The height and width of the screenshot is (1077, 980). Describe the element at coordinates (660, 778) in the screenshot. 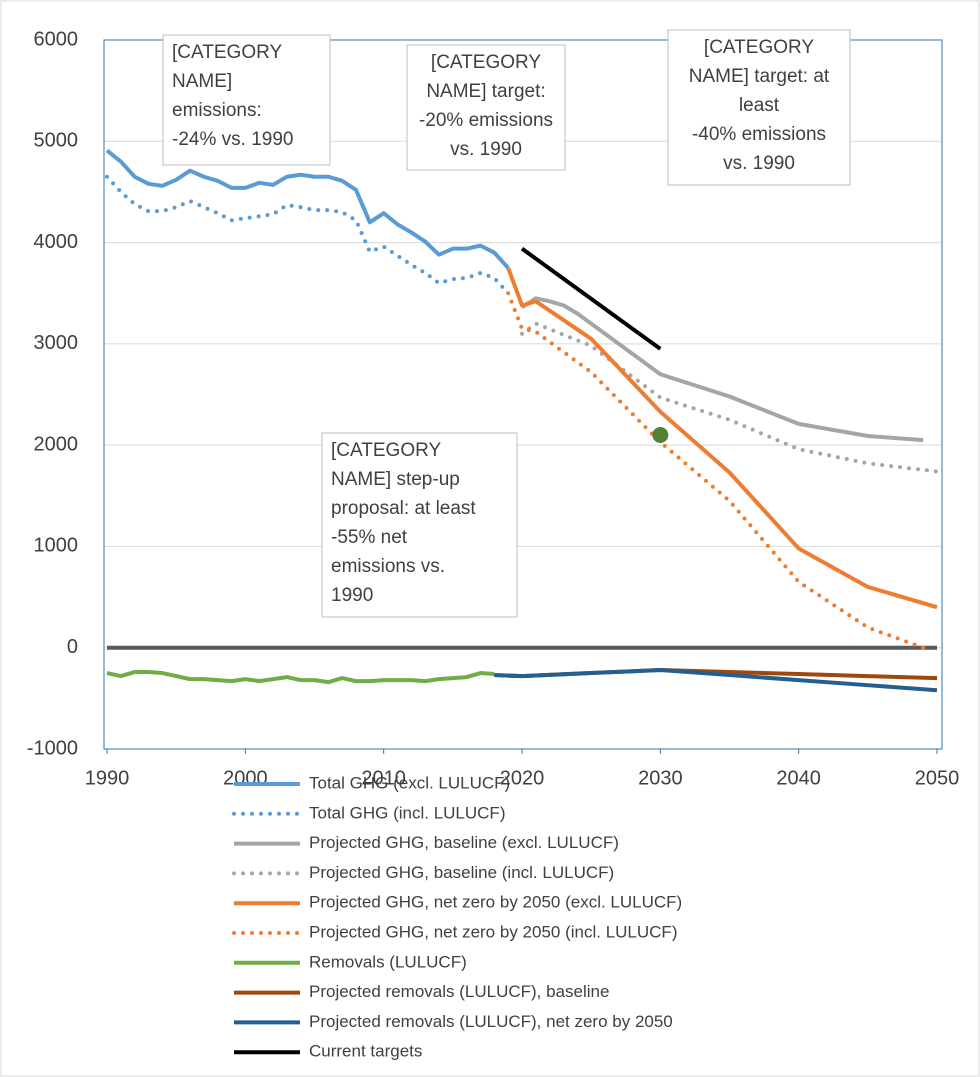

I see `x-tick-label: 2030` at that location.